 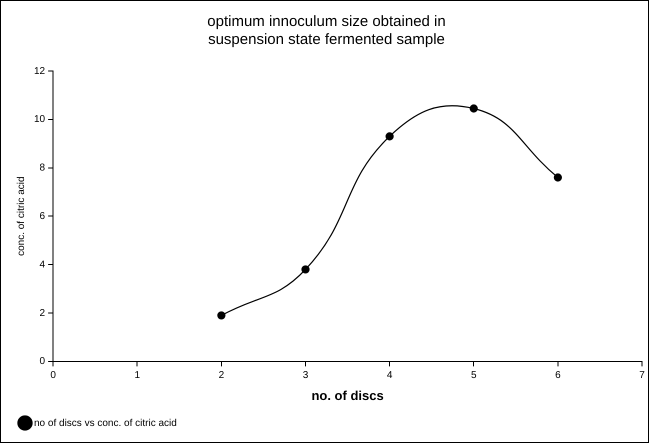 I want to click on x-tick-label: 5, so click(x=473, y=376).